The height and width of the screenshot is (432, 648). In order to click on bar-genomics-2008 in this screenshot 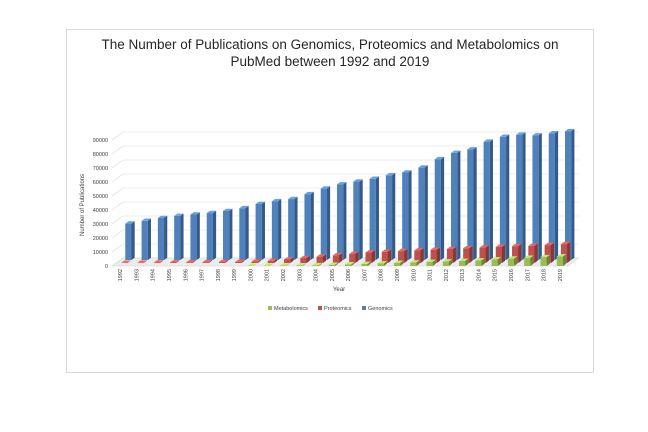, I will do `click(390, 216)`.